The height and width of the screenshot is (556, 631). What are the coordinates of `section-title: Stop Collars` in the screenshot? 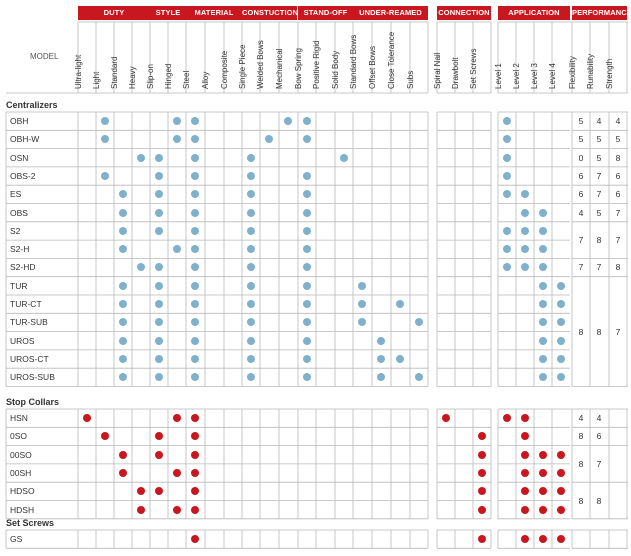 It's located at (33, 402).